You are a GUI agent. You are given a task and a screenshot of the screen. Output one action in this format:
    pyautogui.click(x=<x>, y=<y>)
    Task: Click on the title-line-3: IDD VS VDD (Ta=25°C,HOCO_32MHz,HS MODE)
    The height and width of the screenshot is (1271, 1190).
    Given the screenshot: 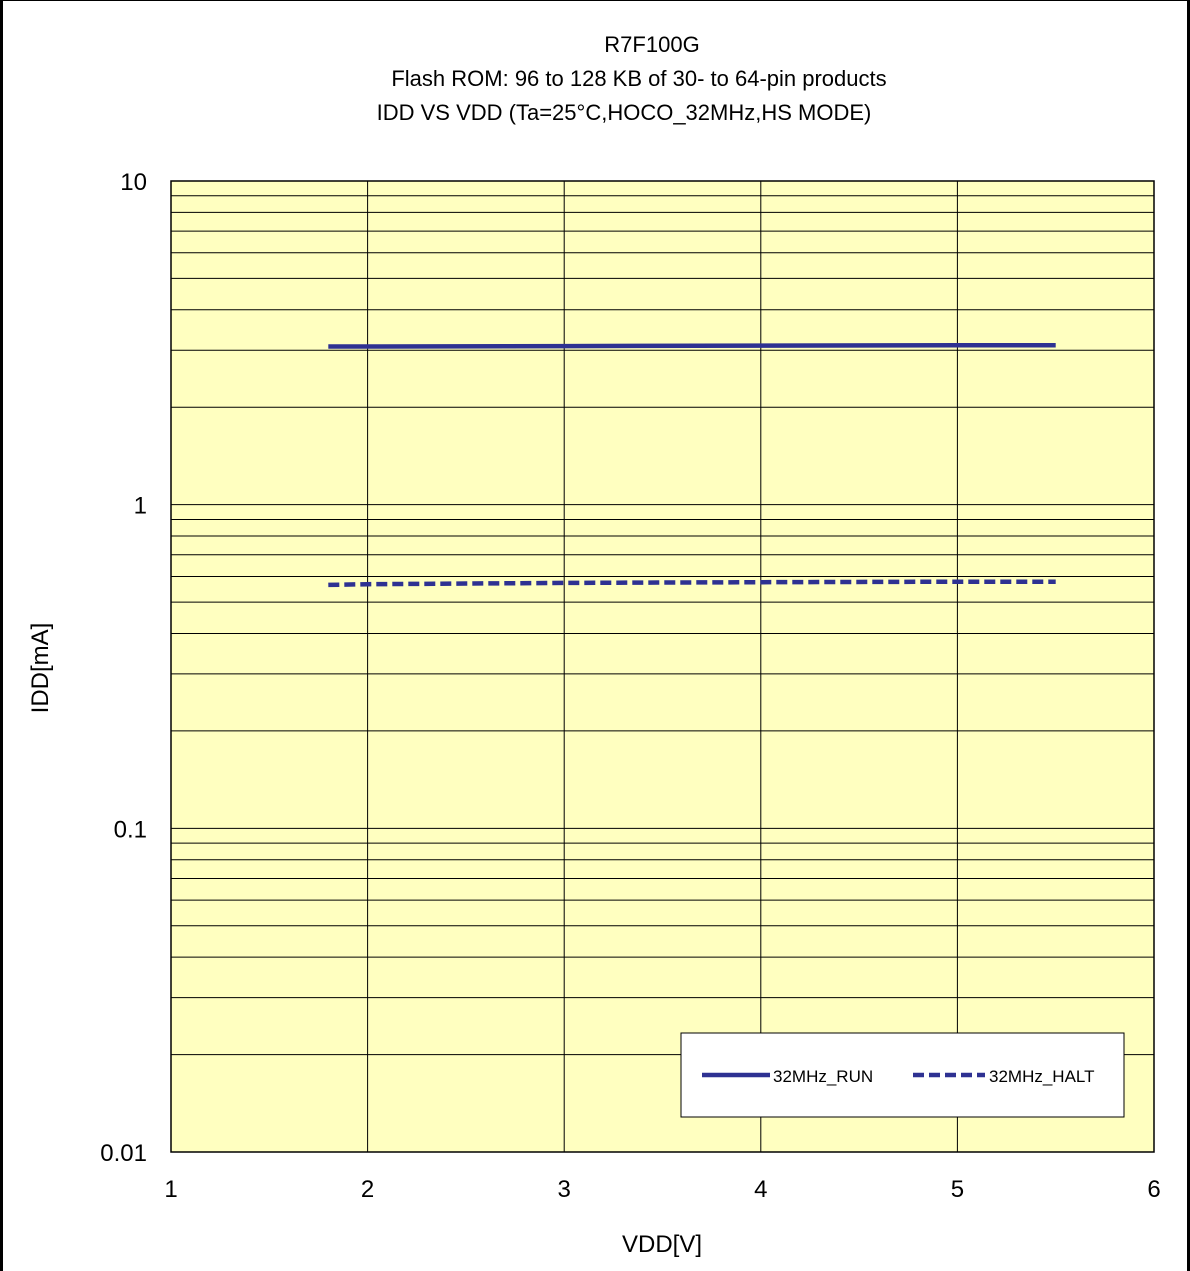 What is the action you would take?
    pyautogui.click(x=624, y=112)
    